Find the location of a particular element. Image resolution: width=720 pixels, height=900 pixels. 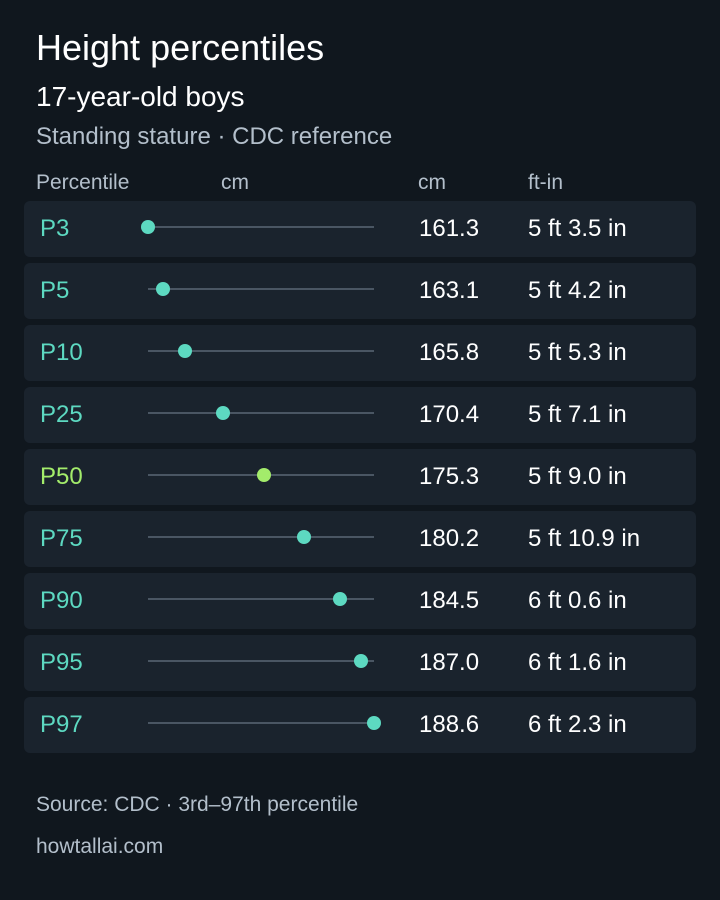

table-row: P95 187.0 6 ft 1.6 in is located at coordinates (360, 663).